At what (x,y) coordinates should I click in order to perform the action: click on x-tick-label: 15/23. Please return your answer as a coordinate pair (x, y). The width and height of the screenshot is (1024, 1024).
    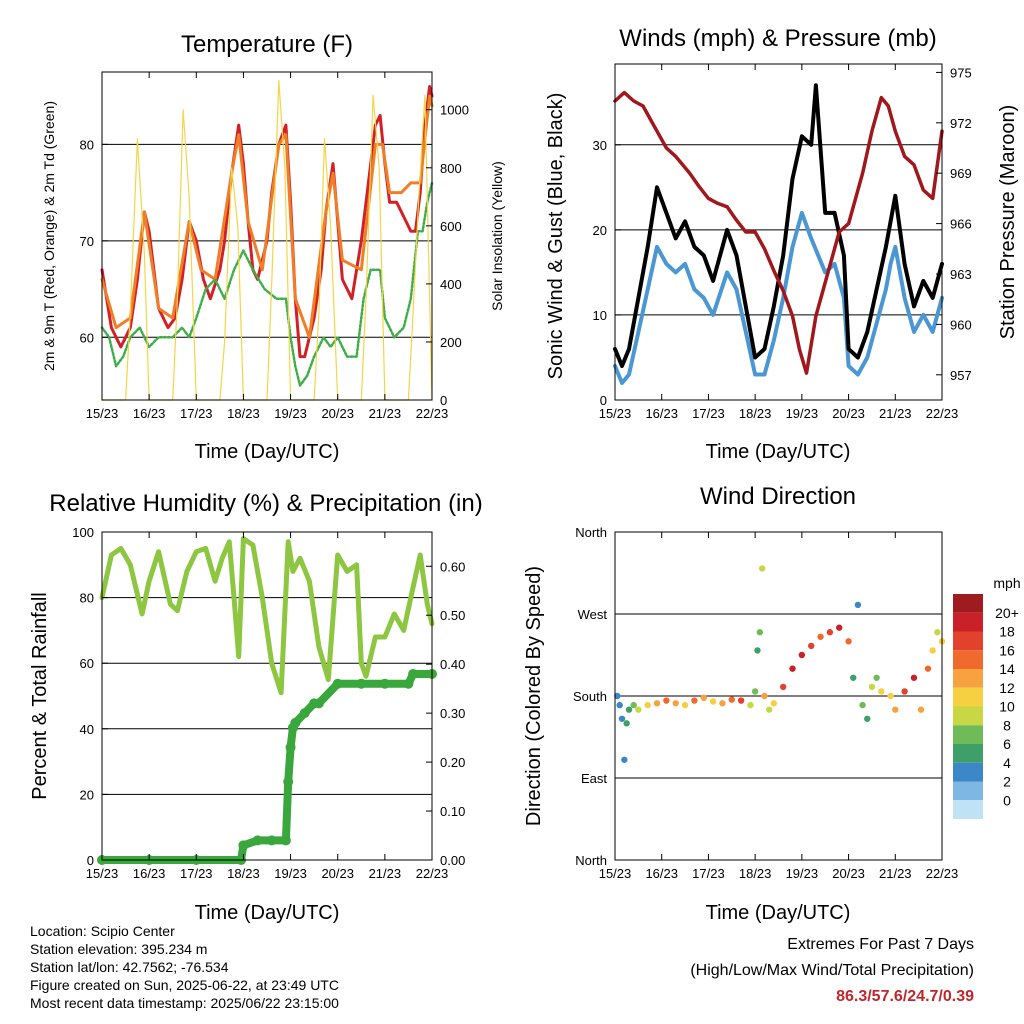
    Looking at the image, I should click on (615, 873).